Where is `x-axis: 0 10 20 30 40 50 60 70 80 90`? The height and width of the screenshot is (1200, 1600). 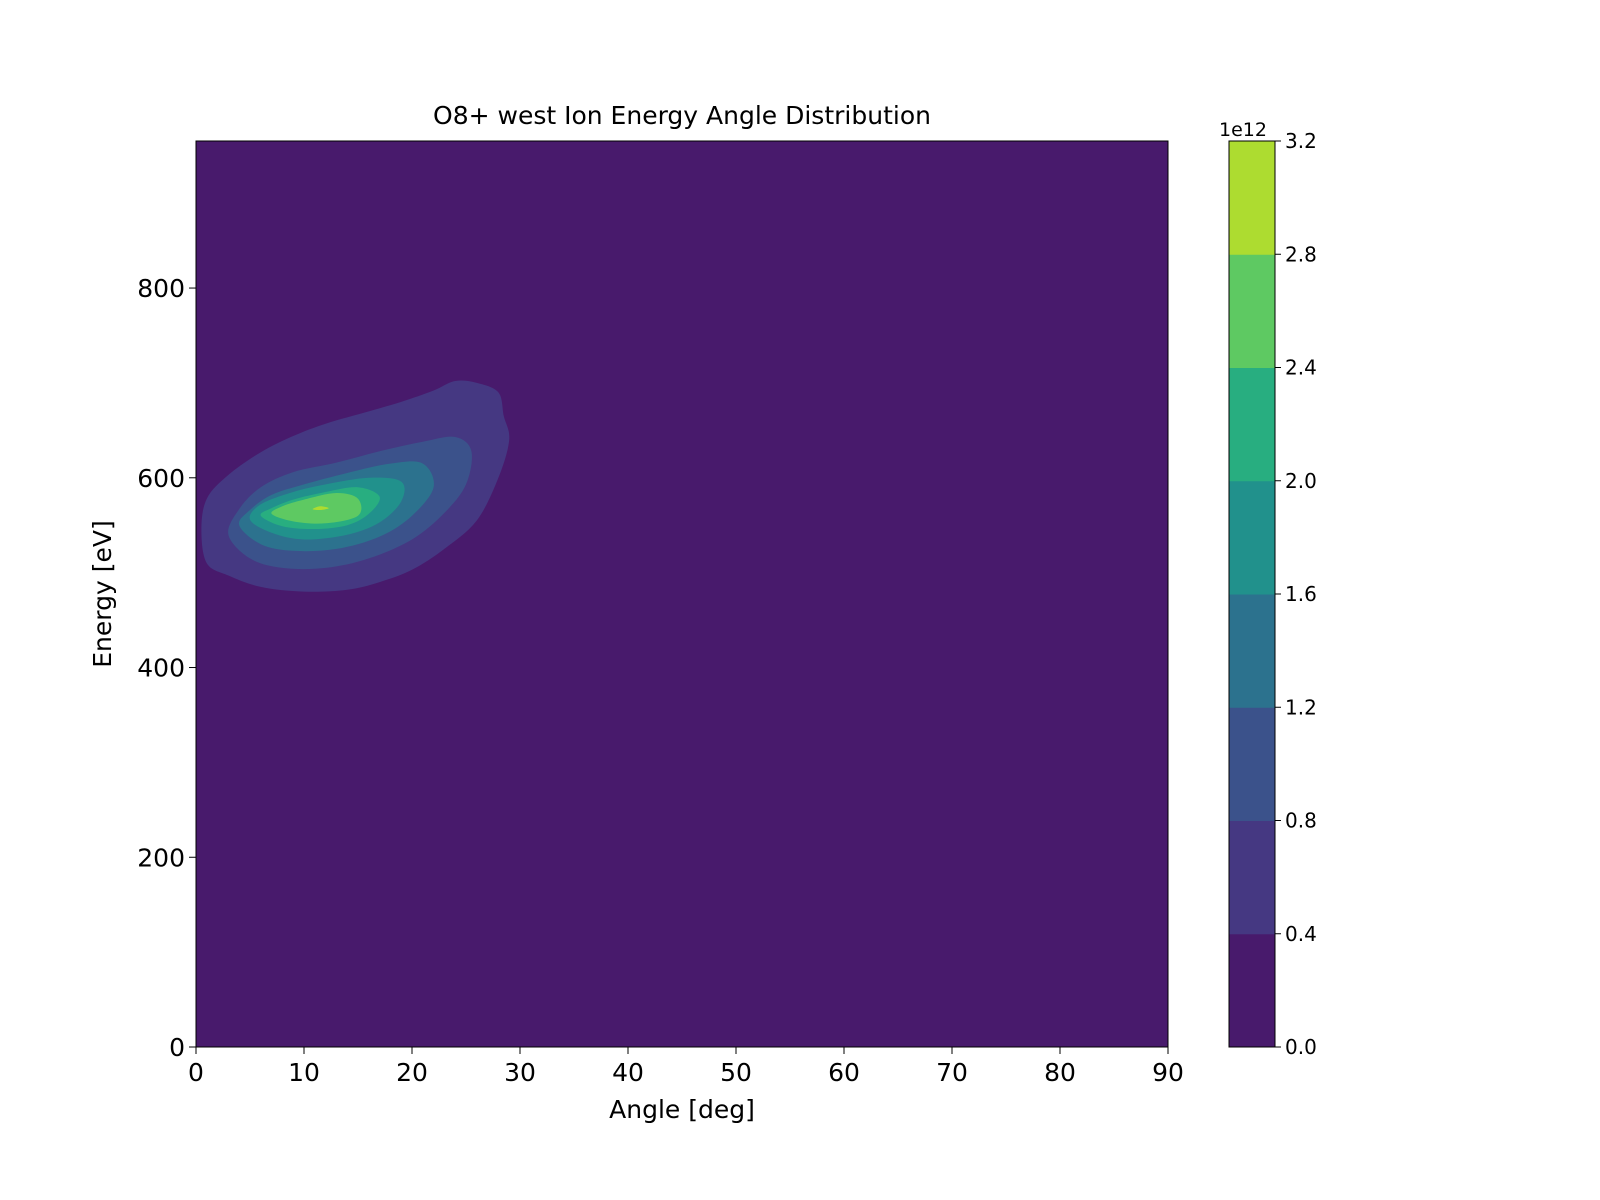
x-axis: 0 10 20 30 40 50 60 70 80 90 is located at coordinates (686, 1067).